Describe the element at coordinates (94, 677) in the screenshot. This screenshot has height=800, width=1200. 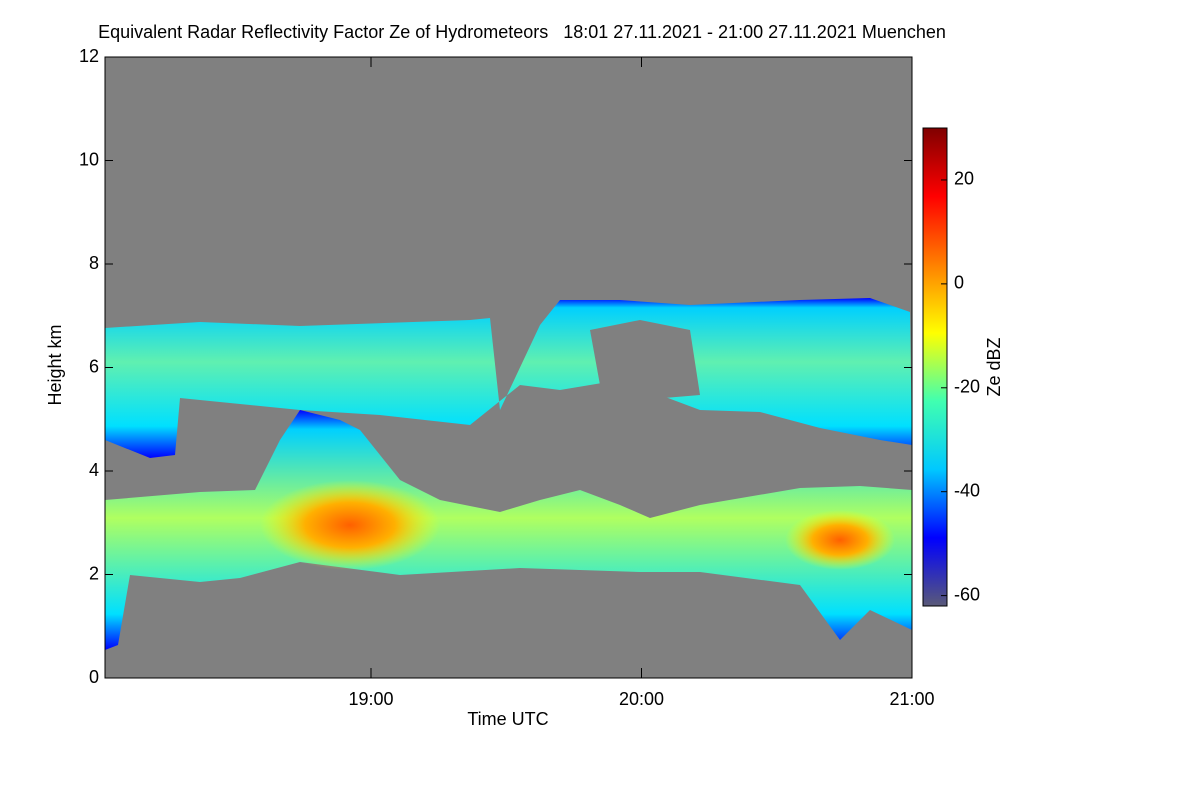
I see `y-tick-label: 0` at that location.